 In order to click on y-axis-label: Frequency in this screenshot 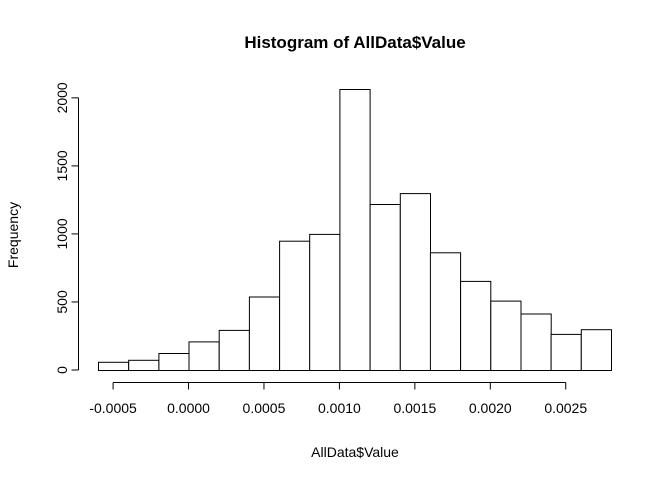, I will do `click(13, 235)`.